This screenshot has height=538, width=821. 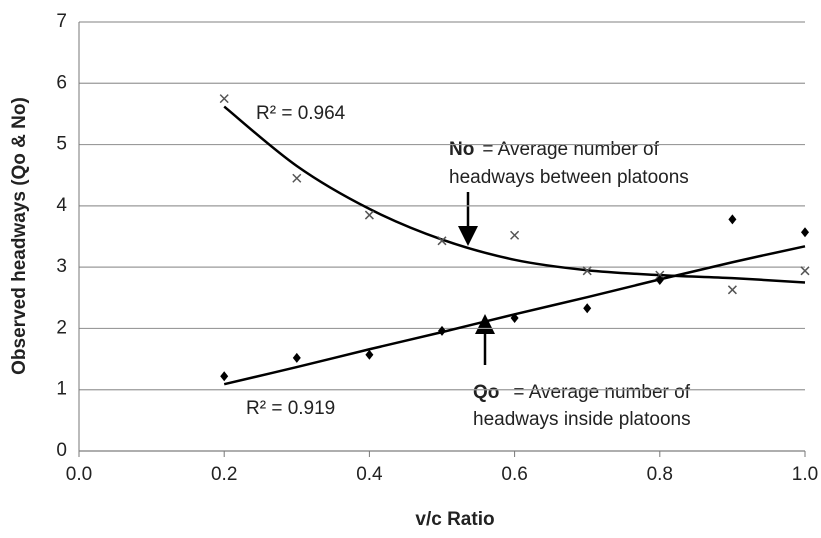 I want to click on y-tick-label: 0, so click(x=61, y=450).